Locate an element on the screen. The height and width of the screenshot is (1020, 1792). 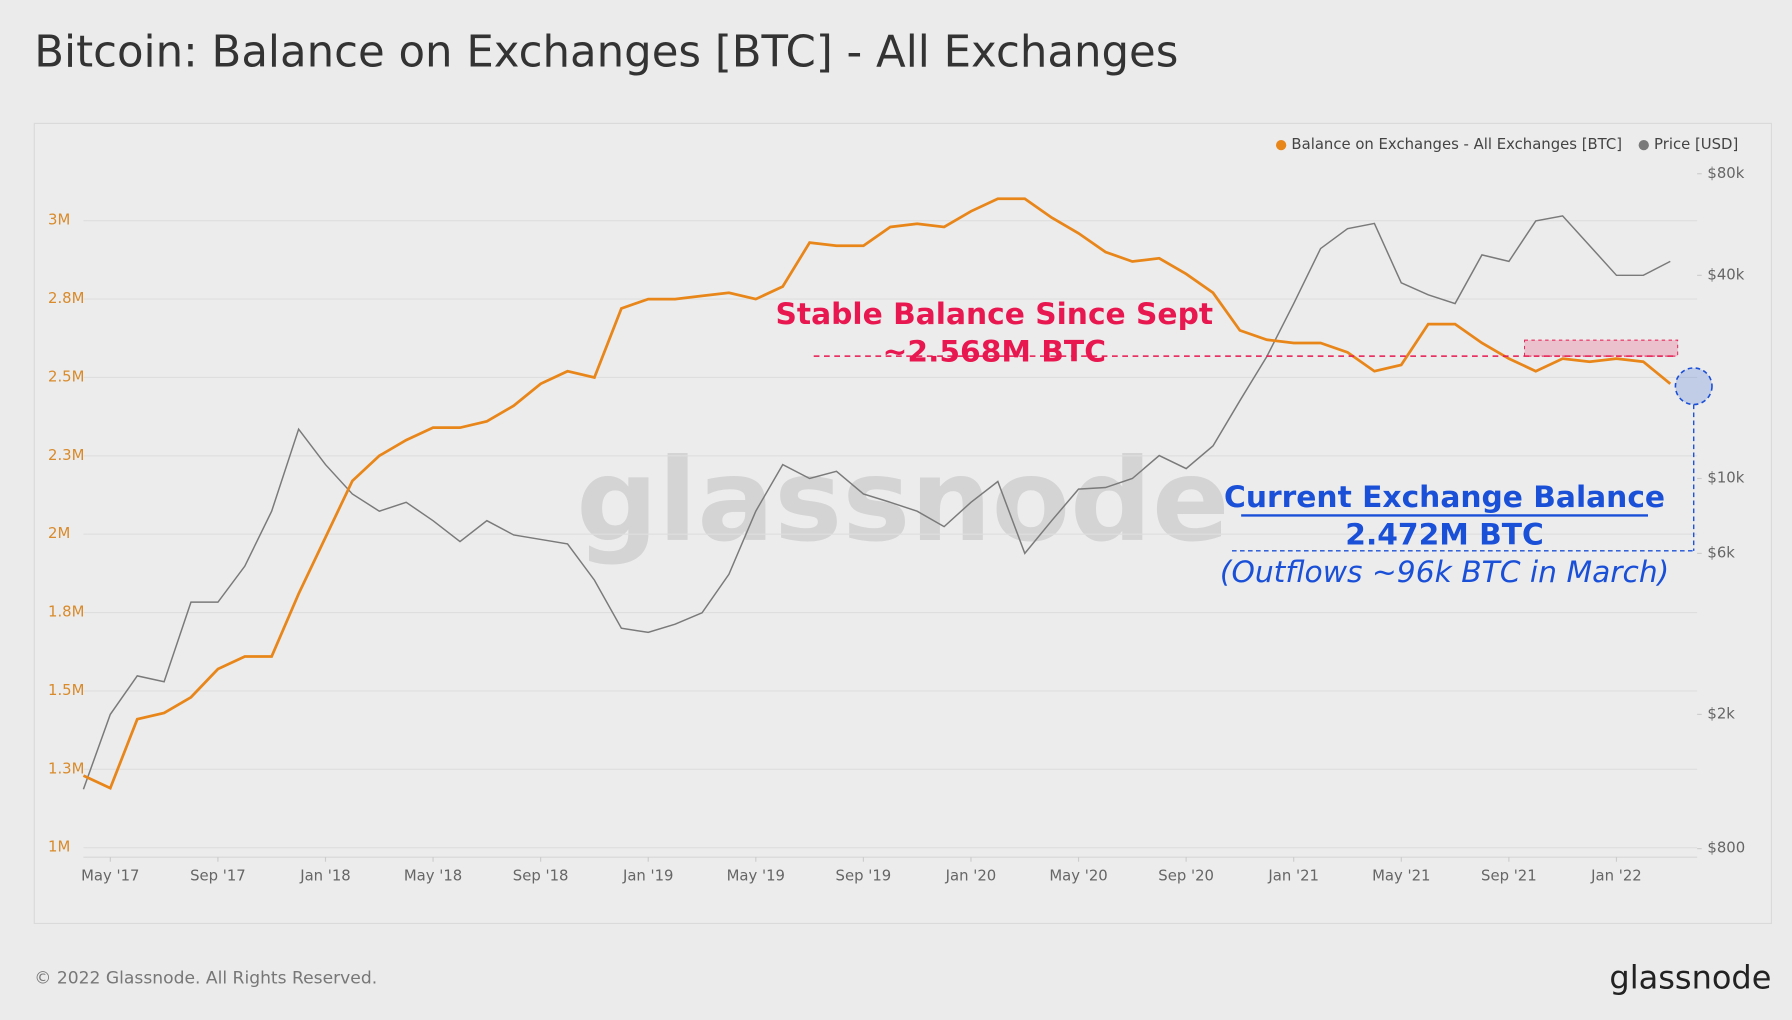
x-tick-label: Jan '18 is located at coordinates (325, 876).